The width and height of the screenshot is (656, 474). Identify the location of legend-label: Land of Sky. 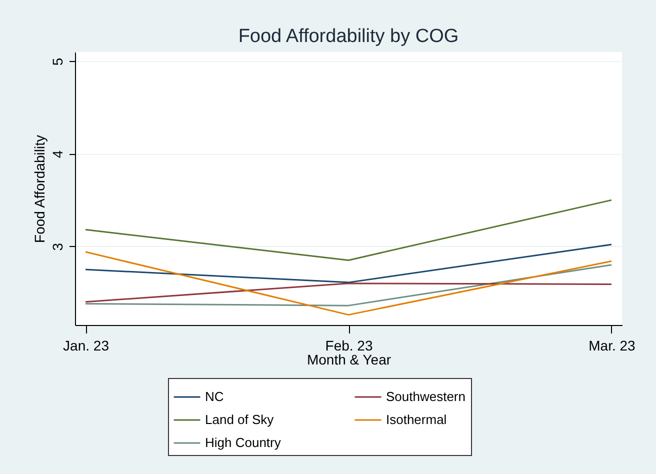
(239, 419).